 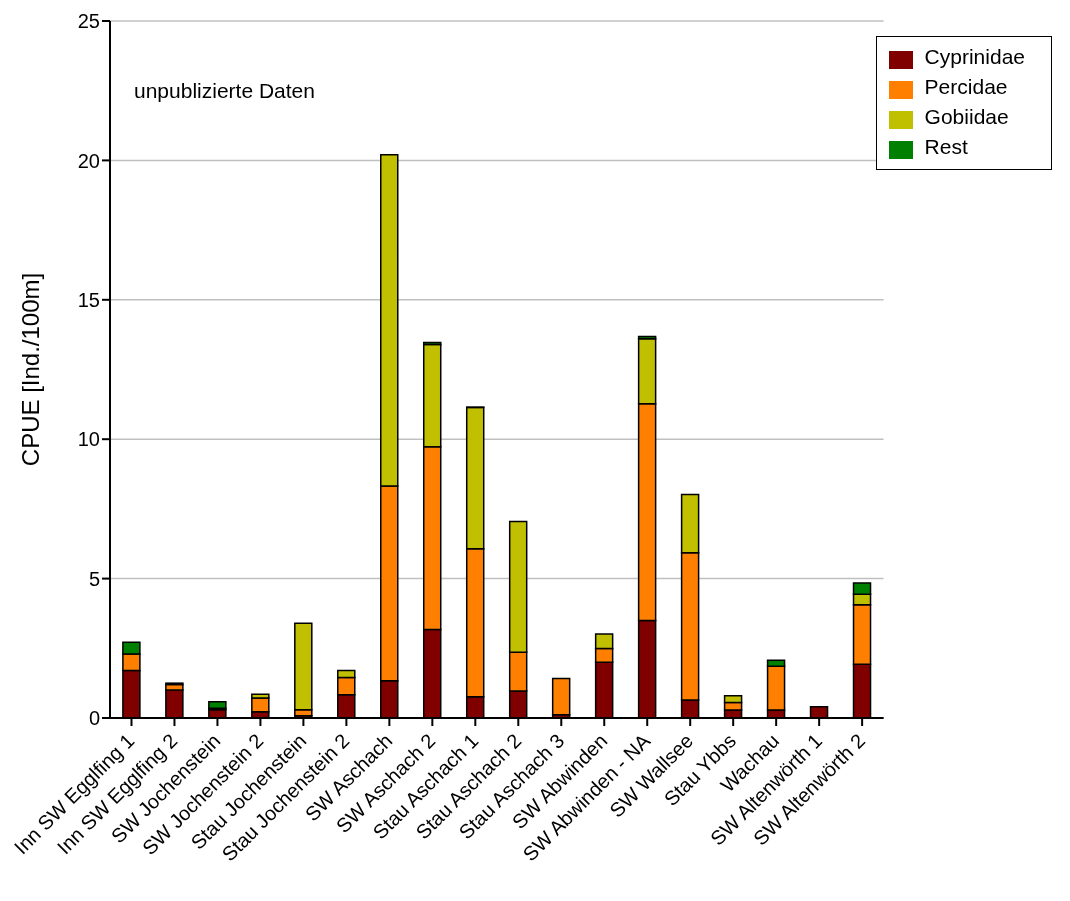 I want to click on legend-label: Percidae, so click(x=966, y=86).